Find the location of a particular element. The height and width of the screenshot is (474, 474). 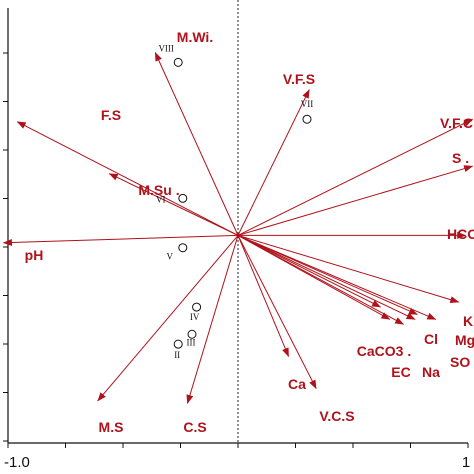

arrow-label-m-su: M.Su . is located at coordinates (158, 190).